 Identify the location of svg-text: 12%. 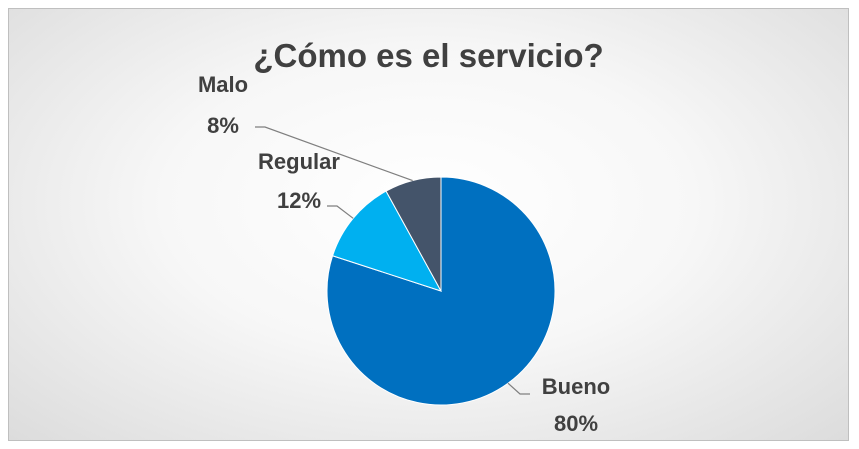
(299, 200).